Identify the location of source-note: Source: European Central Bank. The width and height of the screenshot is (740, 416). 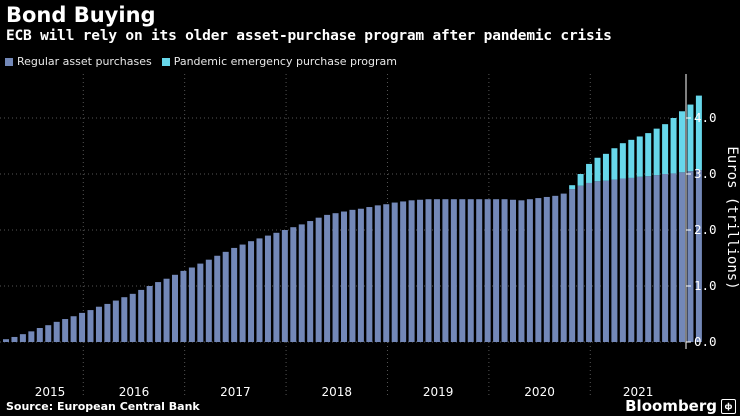
(103, 406).